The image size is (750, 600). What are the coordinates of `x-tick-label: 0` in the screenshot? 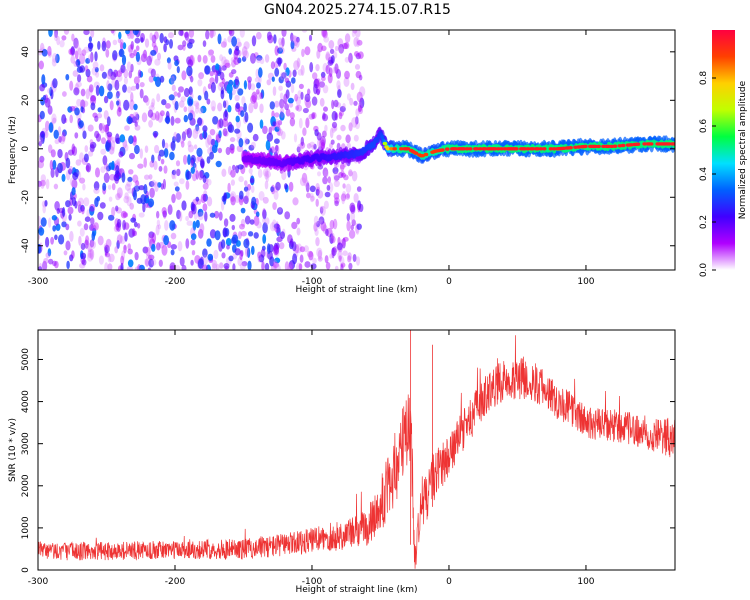 It's located at (449, 282).